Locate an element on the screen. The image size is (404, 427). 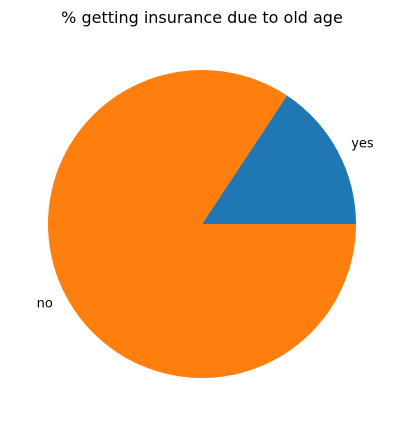
pie-slice-yes is located at coordinates (279, 160).